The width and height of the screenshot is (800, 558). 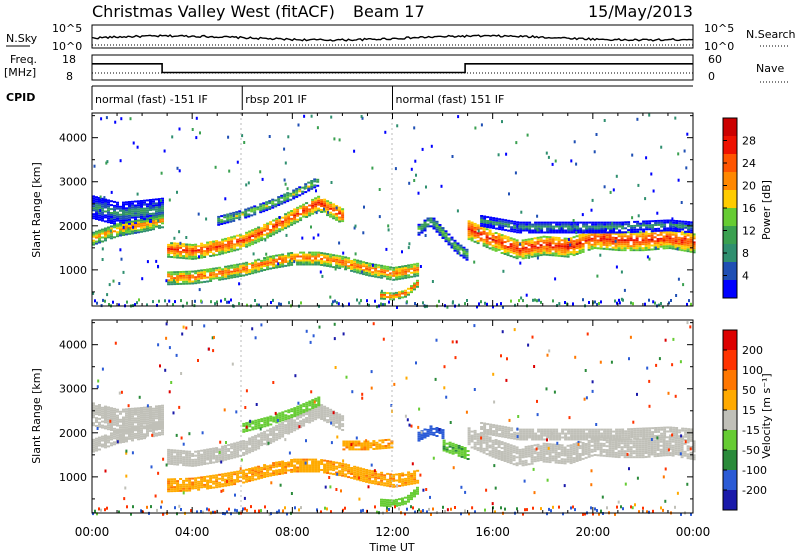 I want to click on nave-tick-bottom: 0, so click(x=711, y=76).